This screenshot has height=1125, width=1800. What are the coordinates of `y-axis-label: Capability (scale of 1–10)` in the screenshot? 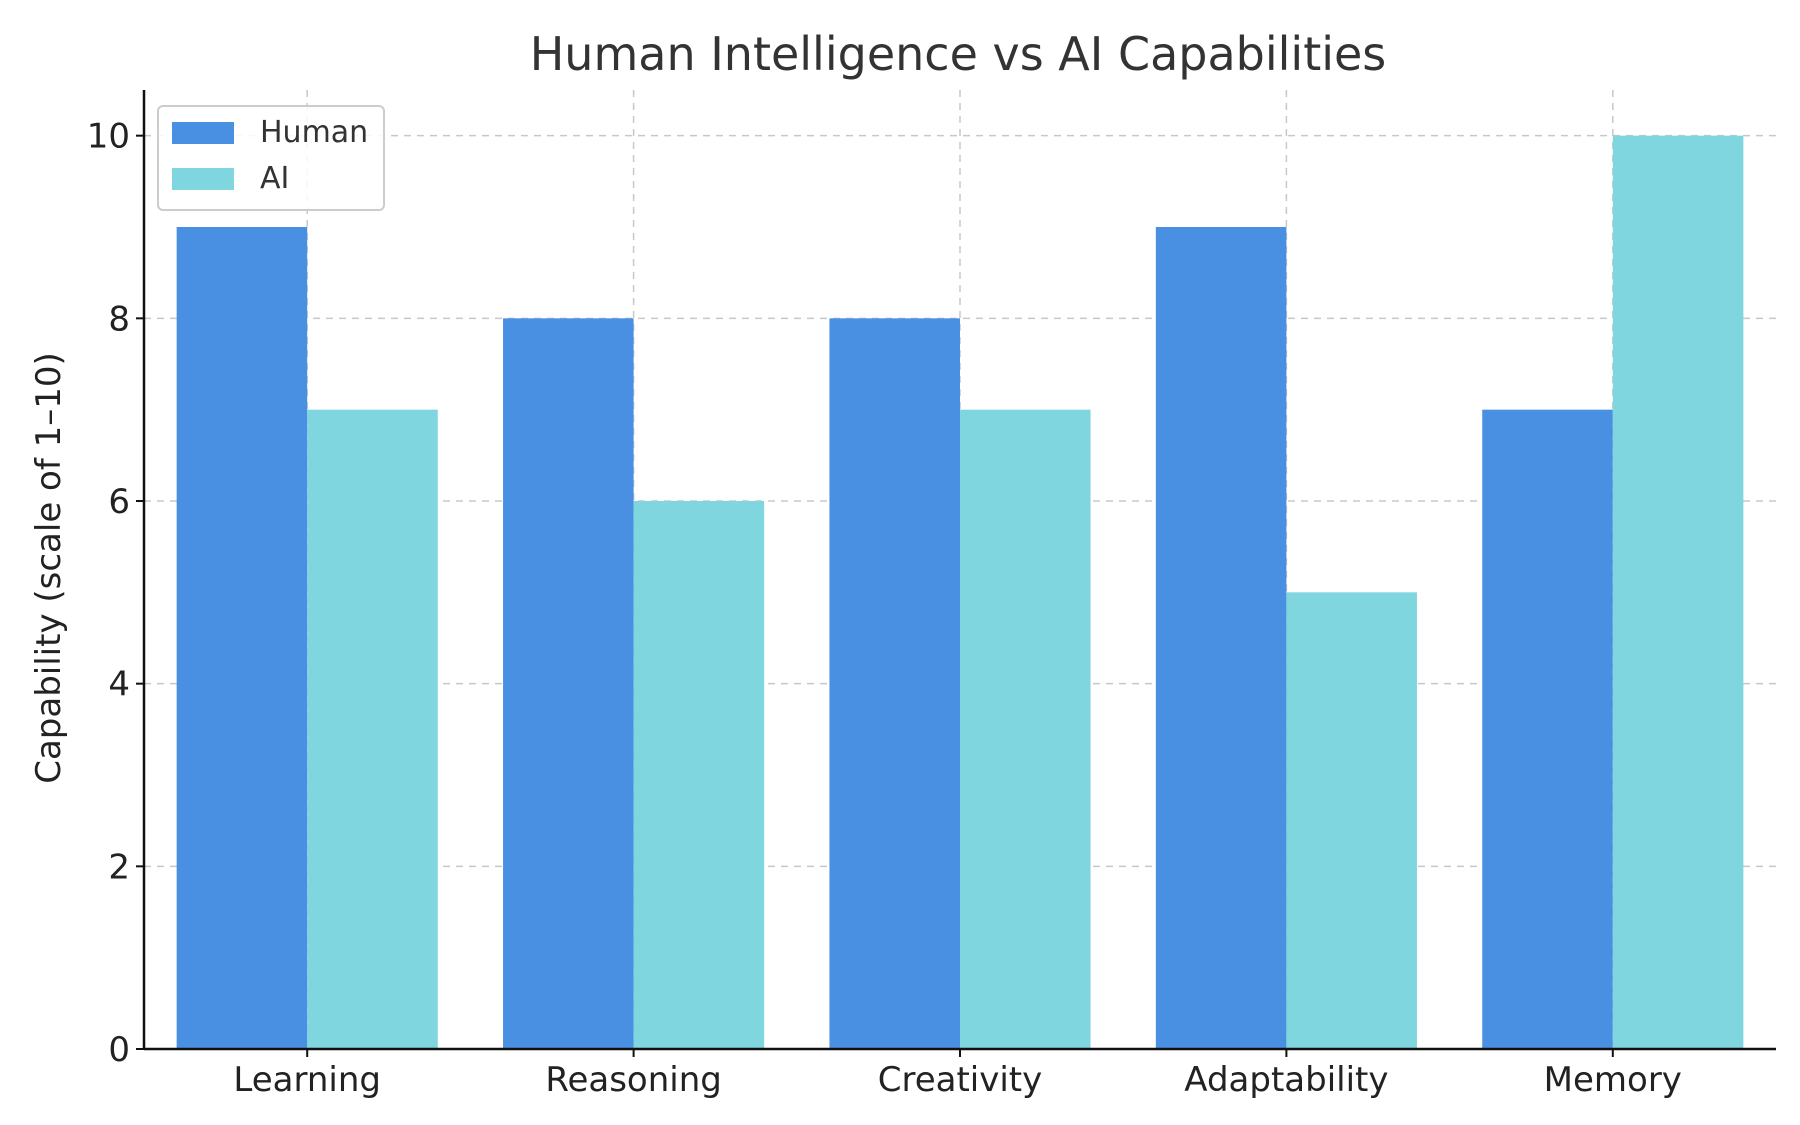 It's located at (49, 568).